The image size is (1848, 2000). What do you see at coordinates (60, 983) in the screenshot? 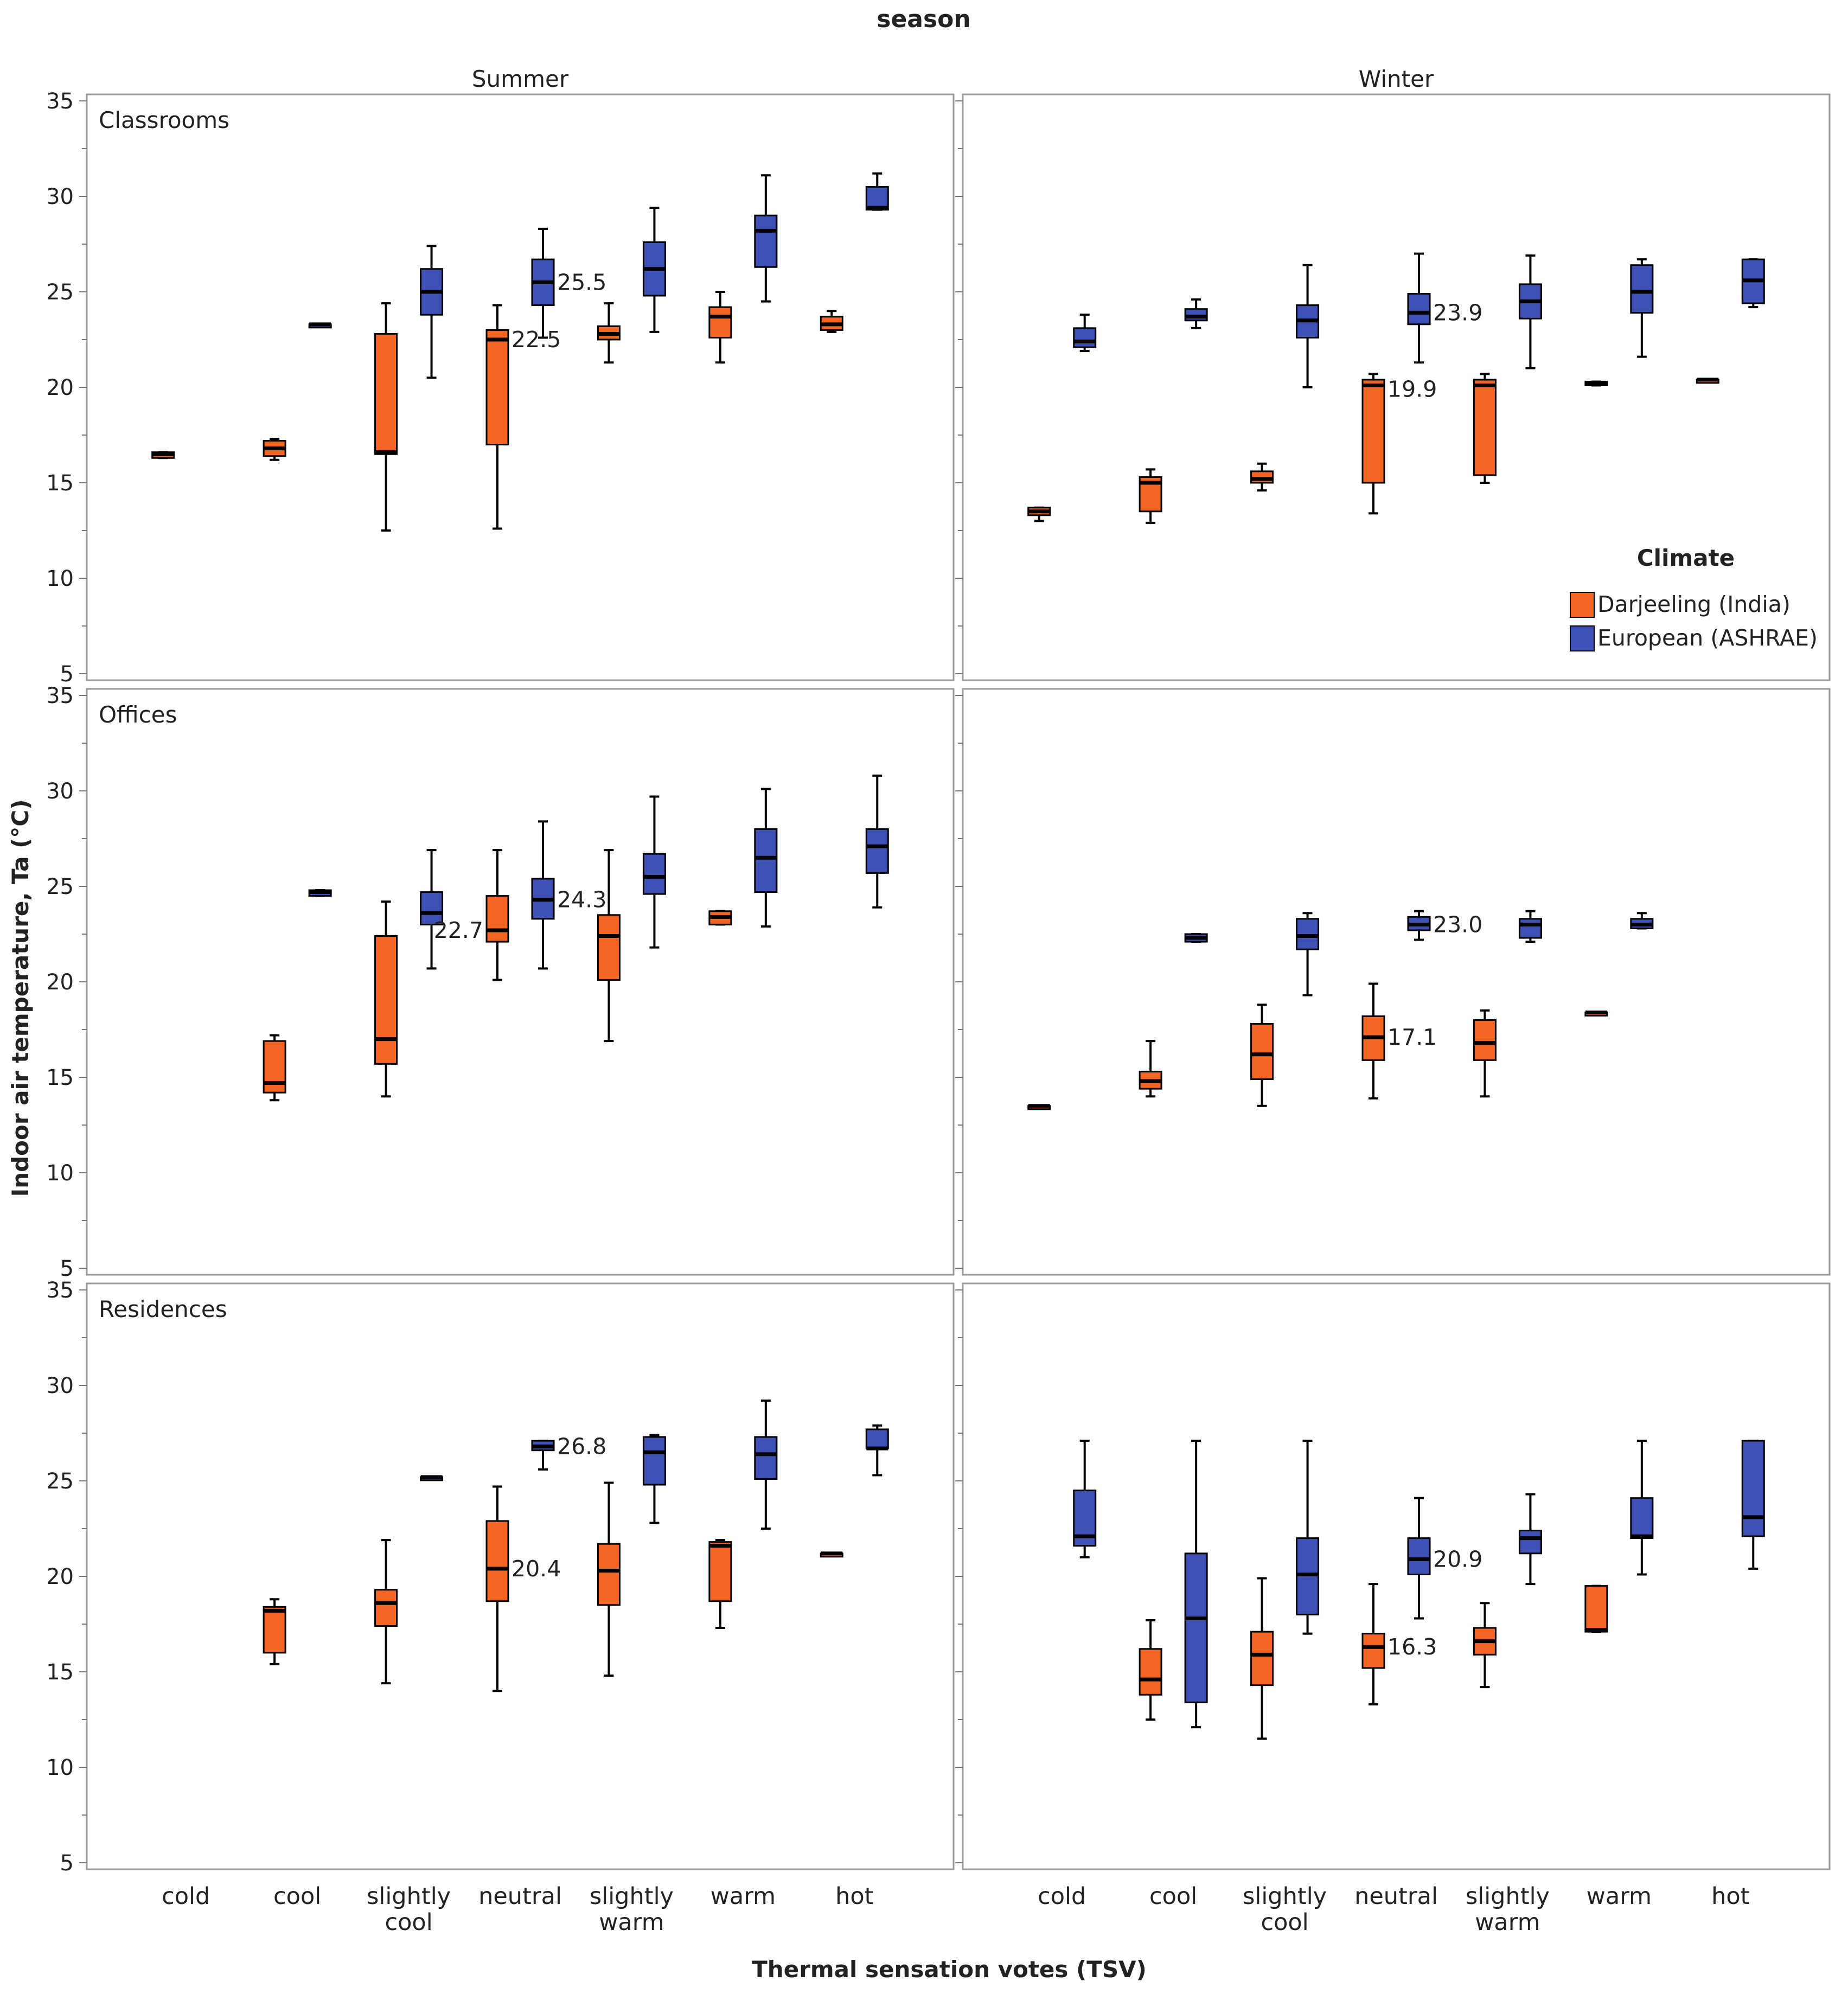
I see `y-tick-label: 20` at bounding box center [60, 983].